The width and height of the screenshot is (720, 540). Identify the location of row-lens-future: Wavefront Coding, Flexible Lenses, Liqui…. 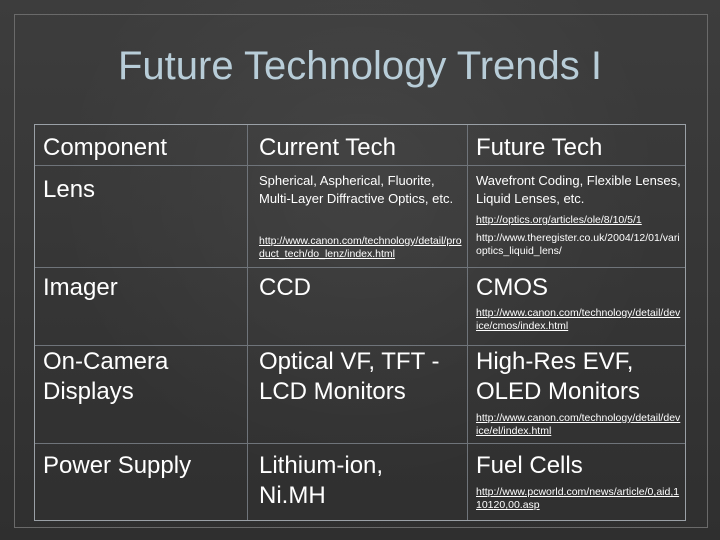
(578, 189).